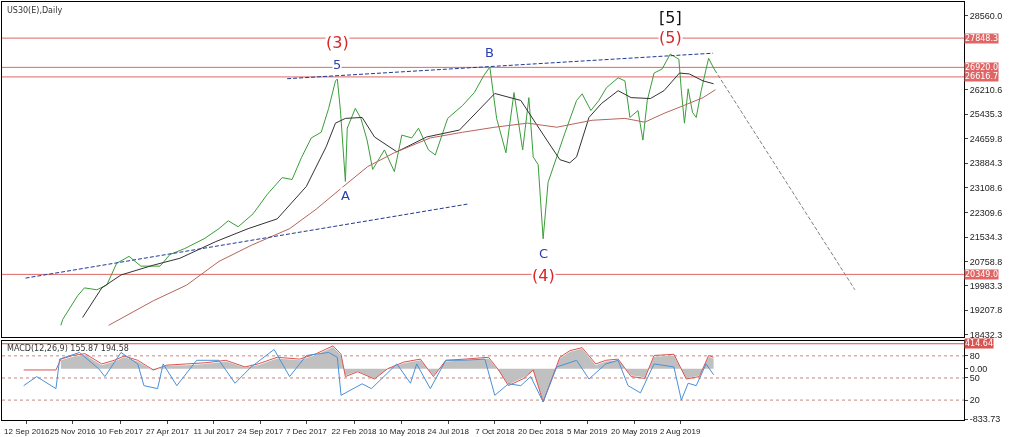  Describe the element at coordinates (68, 348) in the screenshot. I see `chart-title: MACD(12,26,9) 155.87 194.58` at that location.